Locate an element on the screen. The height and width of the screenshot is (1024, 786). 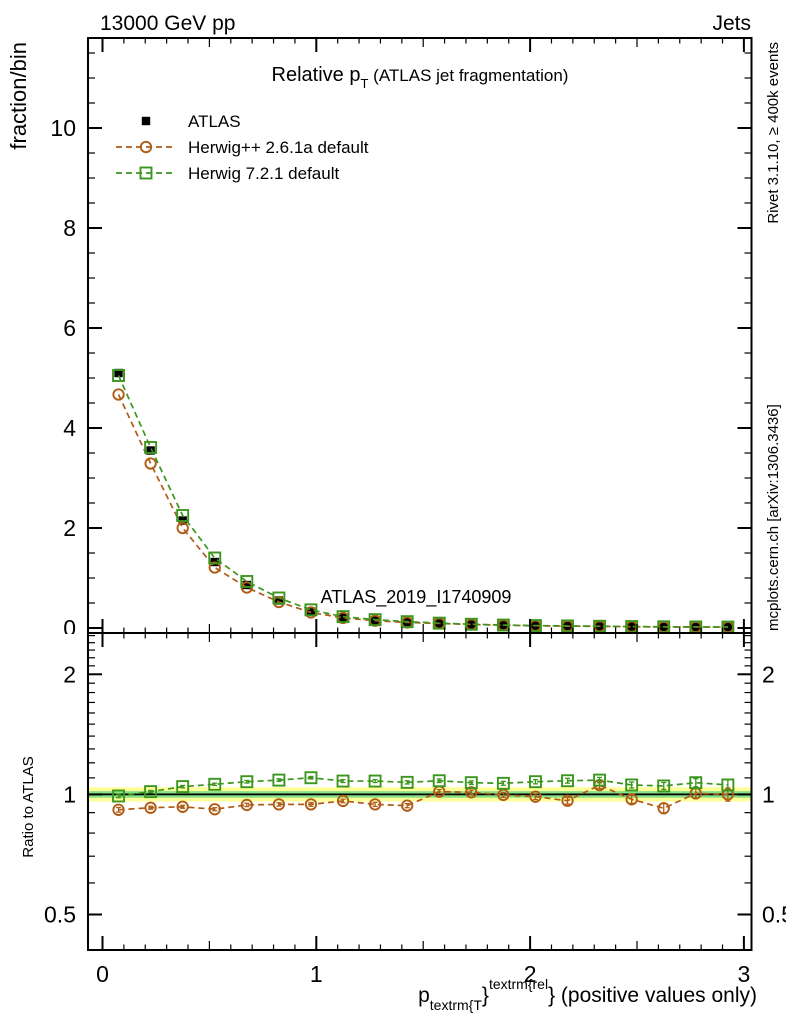
y-axis-label-main: fraction/bin is located at coordinates (18, 96).